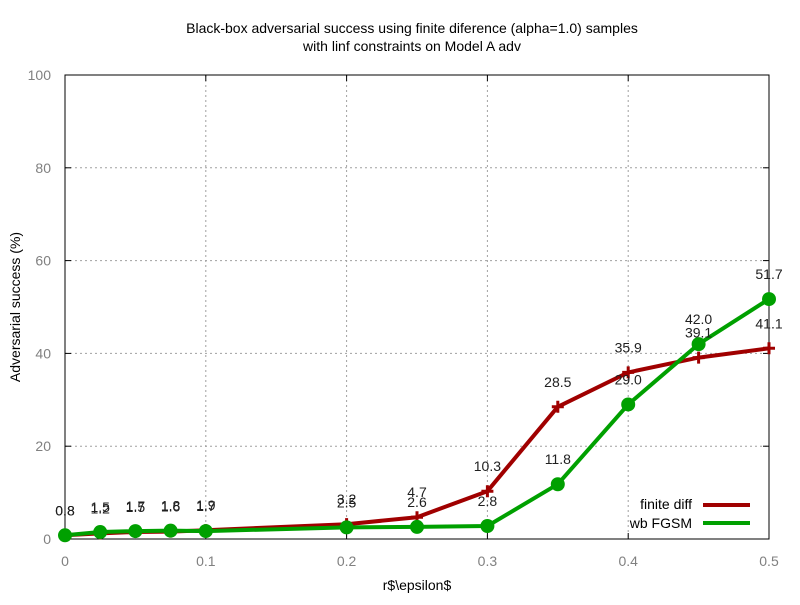 The height and width of the screenshot is (605, 800). I want to click on data-label-wb-fgsm: 0.8, so click(65, 510).